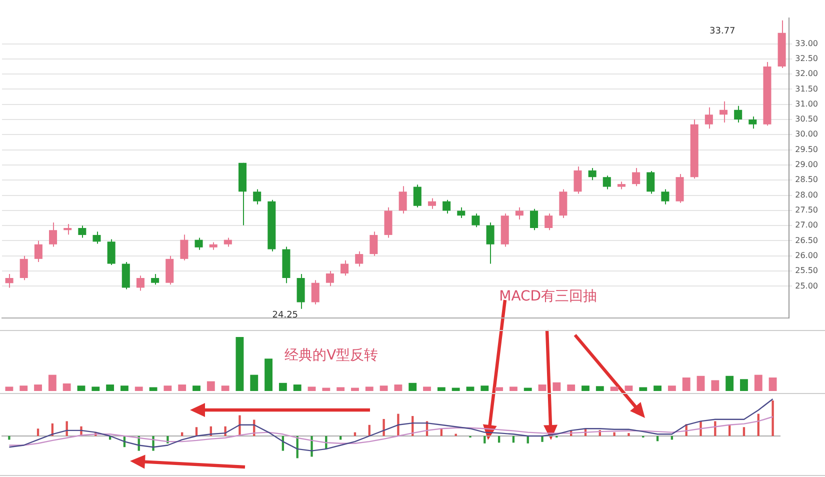 Image resolution: width=825 pixels, height=477 pixels. What do you see at coordinates (806, 73) in the screenshot?
I see `y-tick-label: 32.00` at bounding box center [806, 73].